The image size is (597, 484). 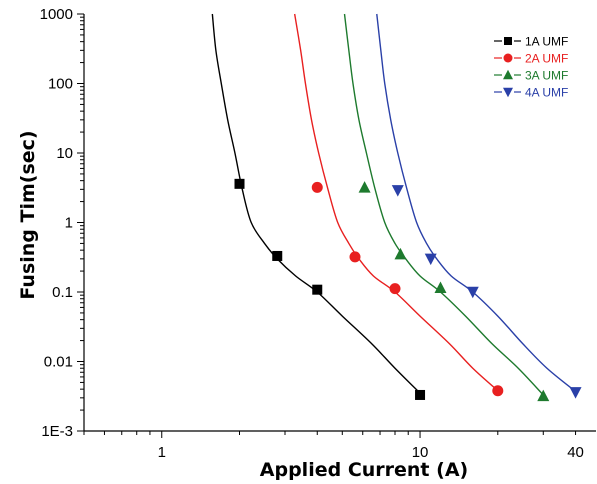 I want to click on legend-entry: 2A UMF, so click(x=531, y=59).